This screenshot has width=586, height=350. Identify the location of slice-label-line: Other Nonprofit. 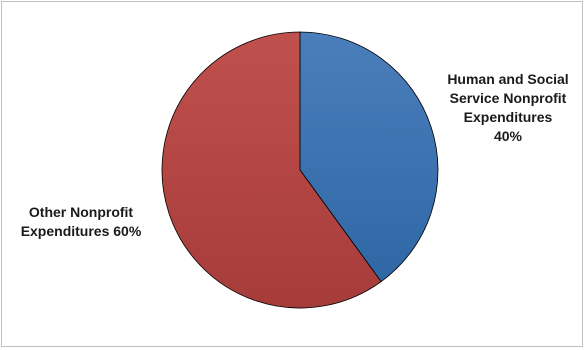
(81, 212).